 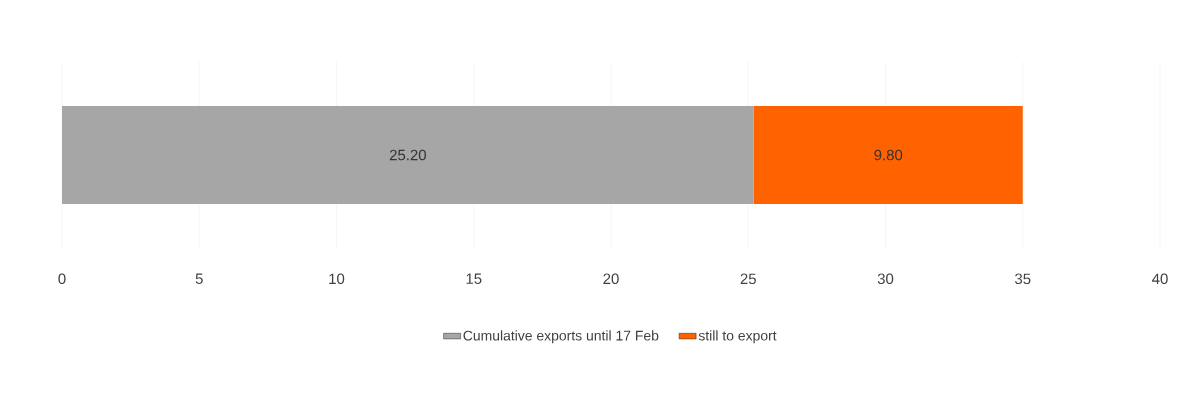 I want to click on x-tick-label: 5, so click(x=199, y=278).